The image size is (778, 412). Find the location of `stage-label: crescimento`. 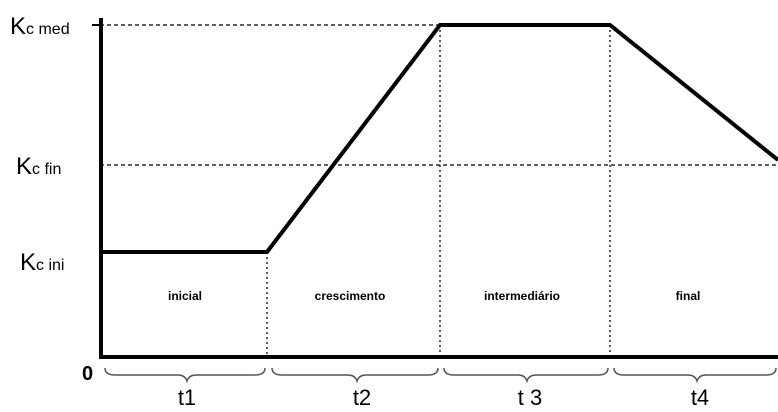

stage-label: crescimento is located at coordinates (350, 296).